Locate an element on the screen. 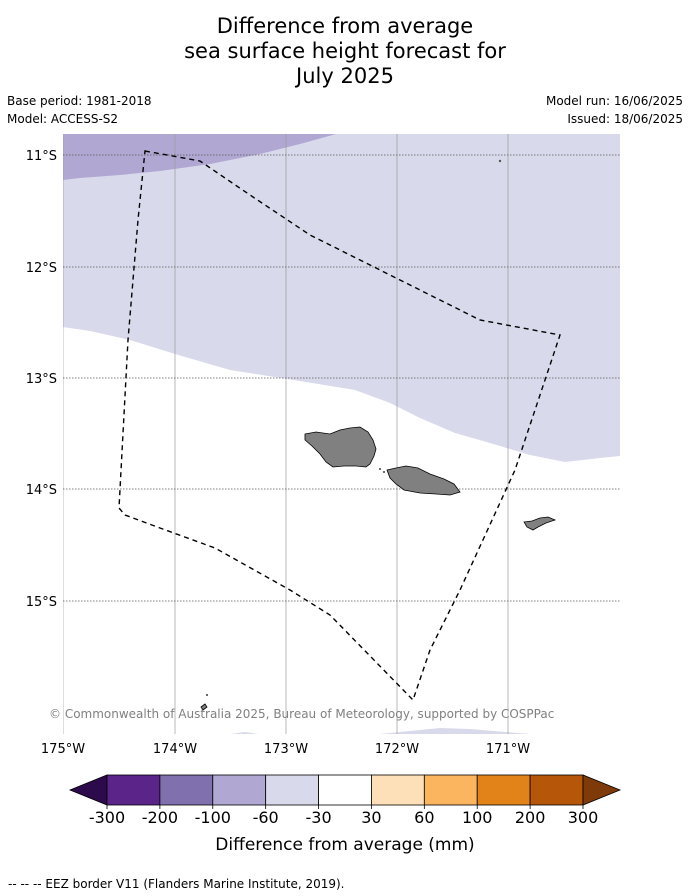 The image size is (690, 896). colorbar-title: Difference from average (mm) is located at coordinates (344, 845).